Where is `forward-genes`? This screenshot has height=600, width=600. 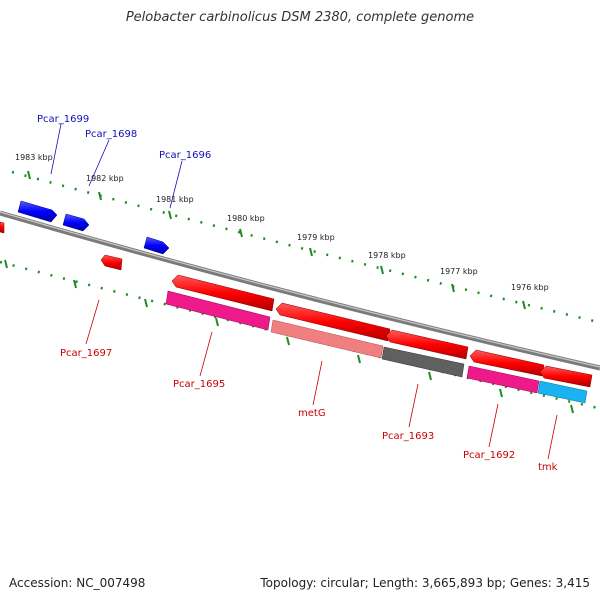
forward-genes is located at coordinates (93, 227).